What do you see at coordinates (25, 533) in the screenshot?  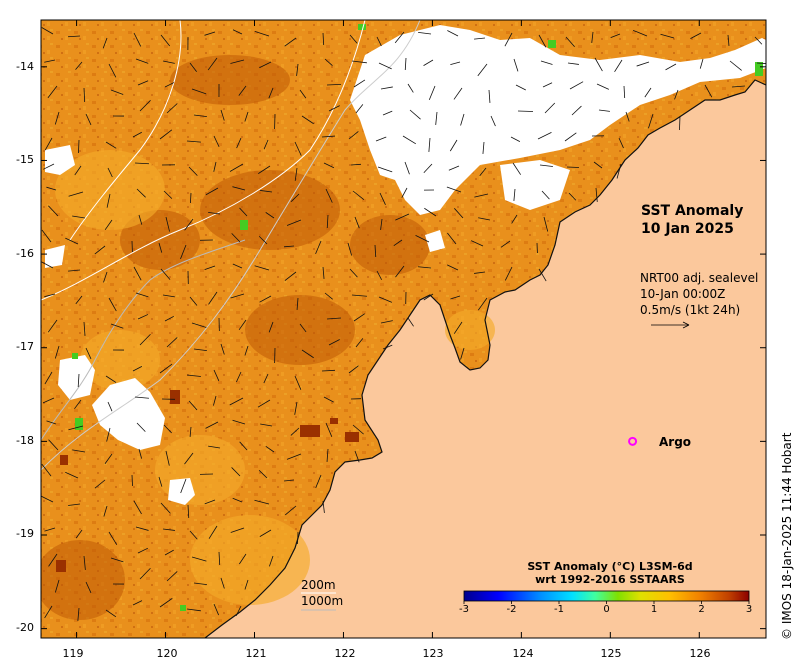 I see `lat-tick-label: -19` at bounding box center [25, 533].